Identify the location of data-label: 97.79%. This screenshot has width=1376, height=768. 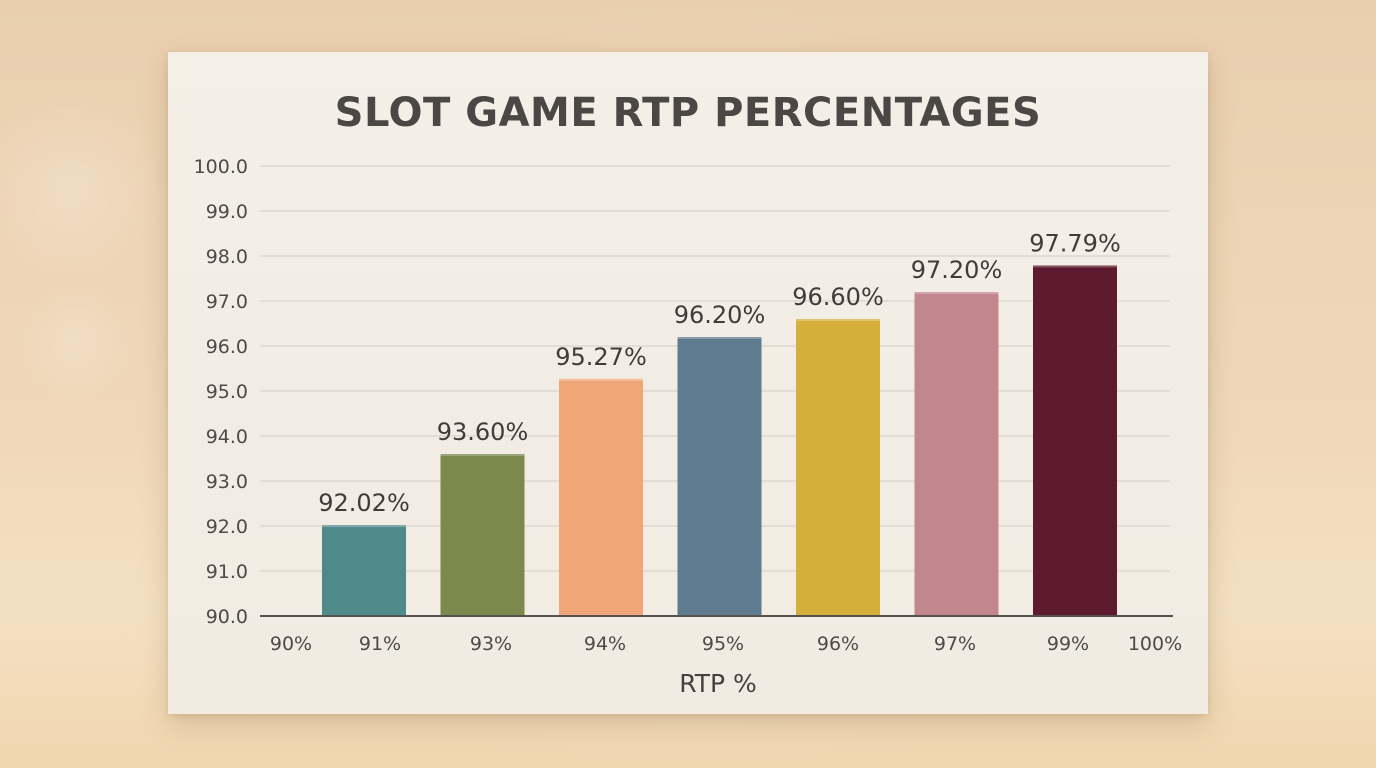
(1075, 243).